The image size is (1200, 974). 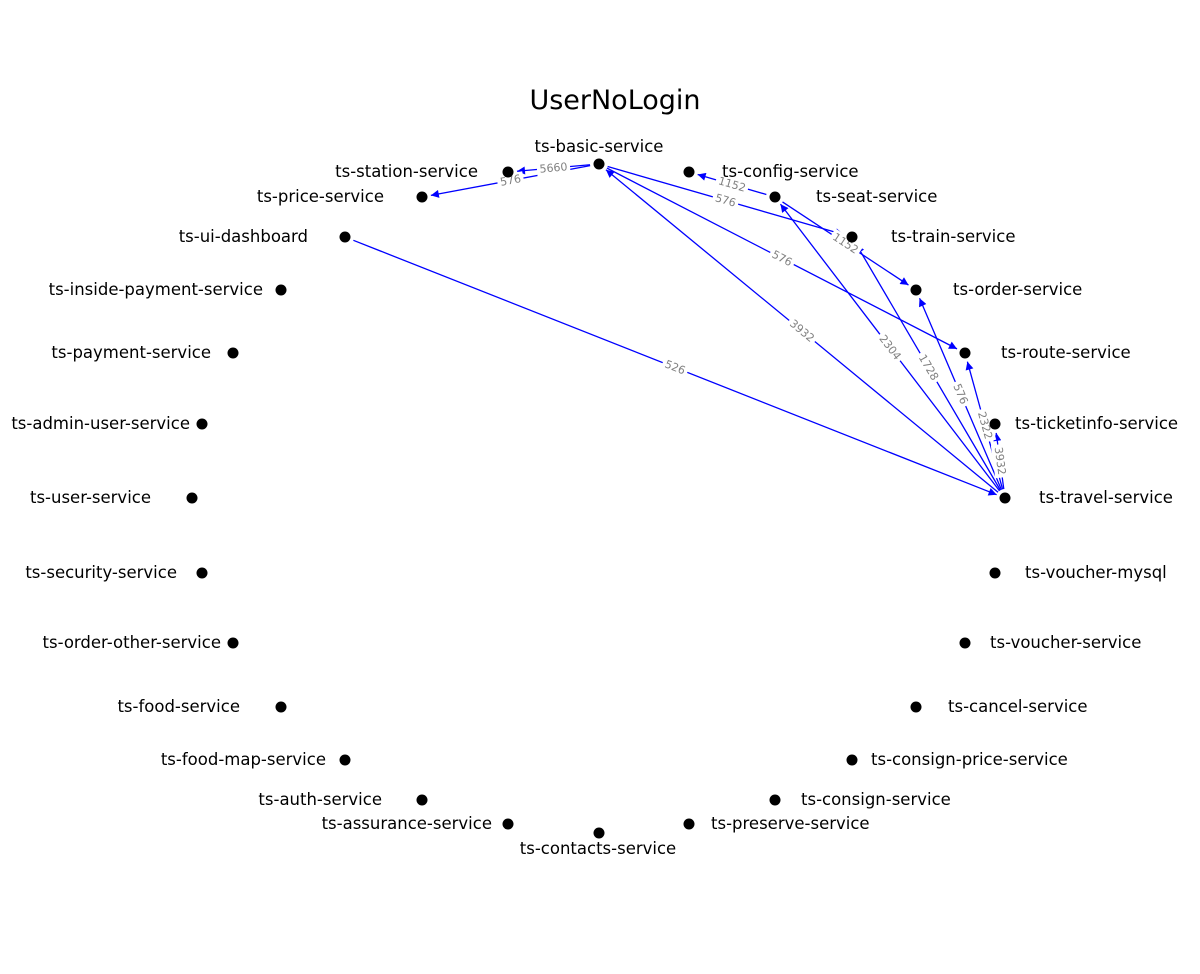 I want to click on edge-label-group: 3932, so click(x=802, y=331).